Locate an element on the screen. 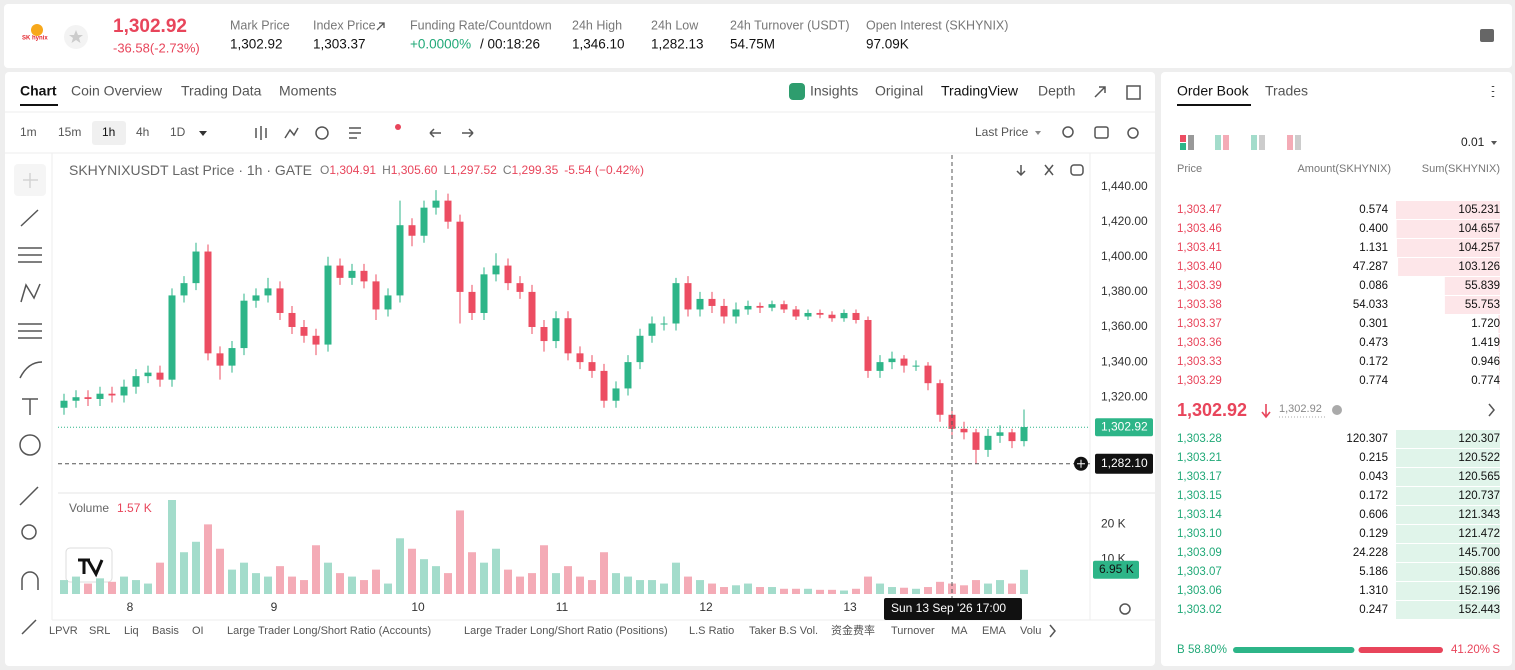  indicator-tab: EMA is located at coordinates (994, 631).